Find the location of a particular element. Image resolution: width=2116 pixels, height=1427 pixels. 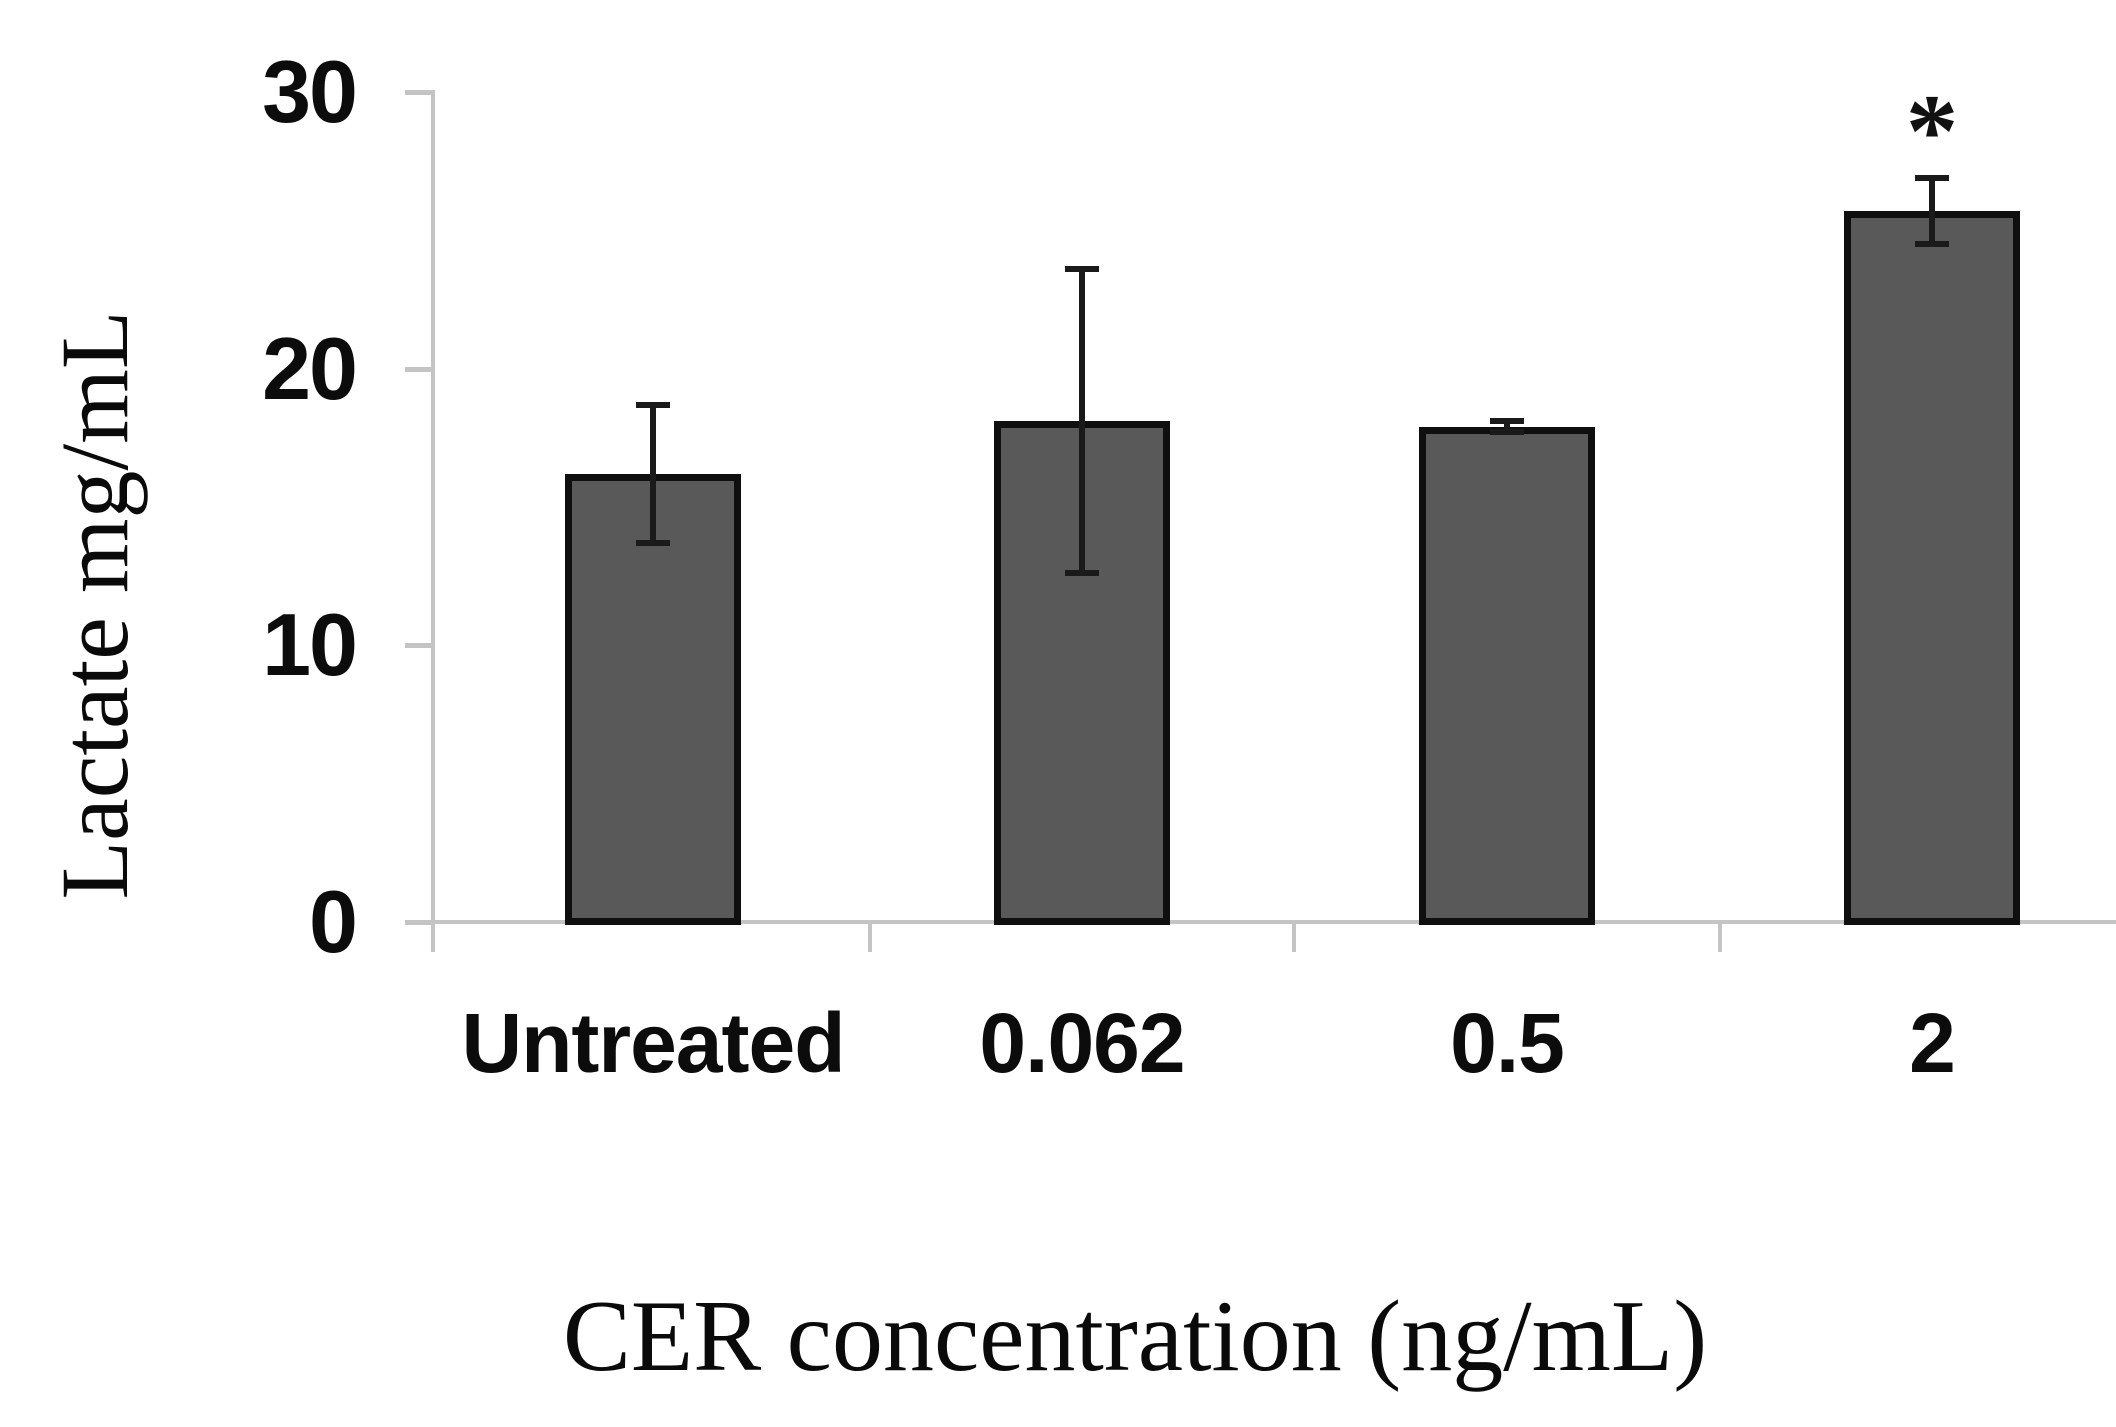

x-category-label: Untreated is located at coordinates (653, 1043).